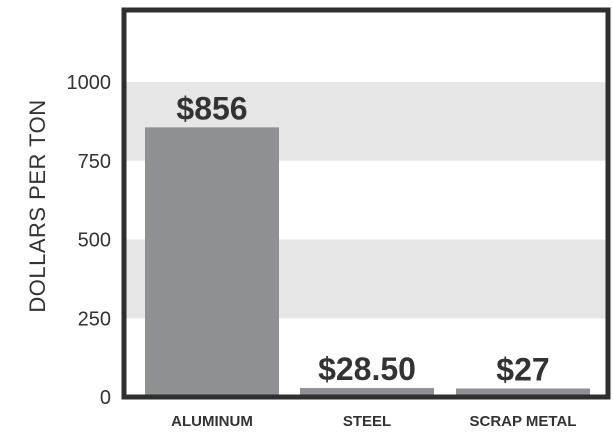 The height and width of the screenshot is (433, 613). I want to click on y-axis-label: DOLLARS PER TON, so click(37, 205).